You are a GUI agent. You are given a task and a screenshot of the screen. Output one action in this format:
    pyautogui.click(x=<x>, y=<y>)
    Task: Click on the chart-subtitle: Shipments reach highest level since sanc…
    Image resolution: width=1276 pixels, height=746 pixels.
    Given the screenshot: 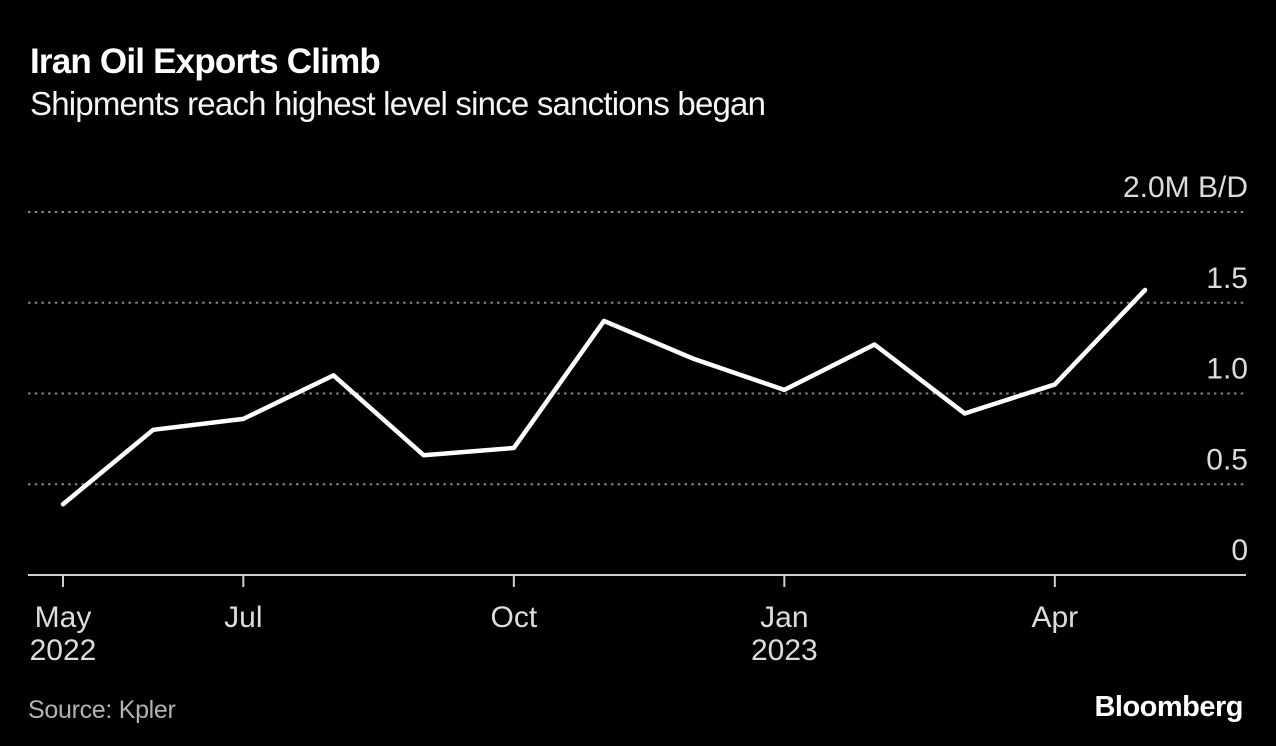 What is the action you would take?
    pyautogui.click(x=398, y=103)
    